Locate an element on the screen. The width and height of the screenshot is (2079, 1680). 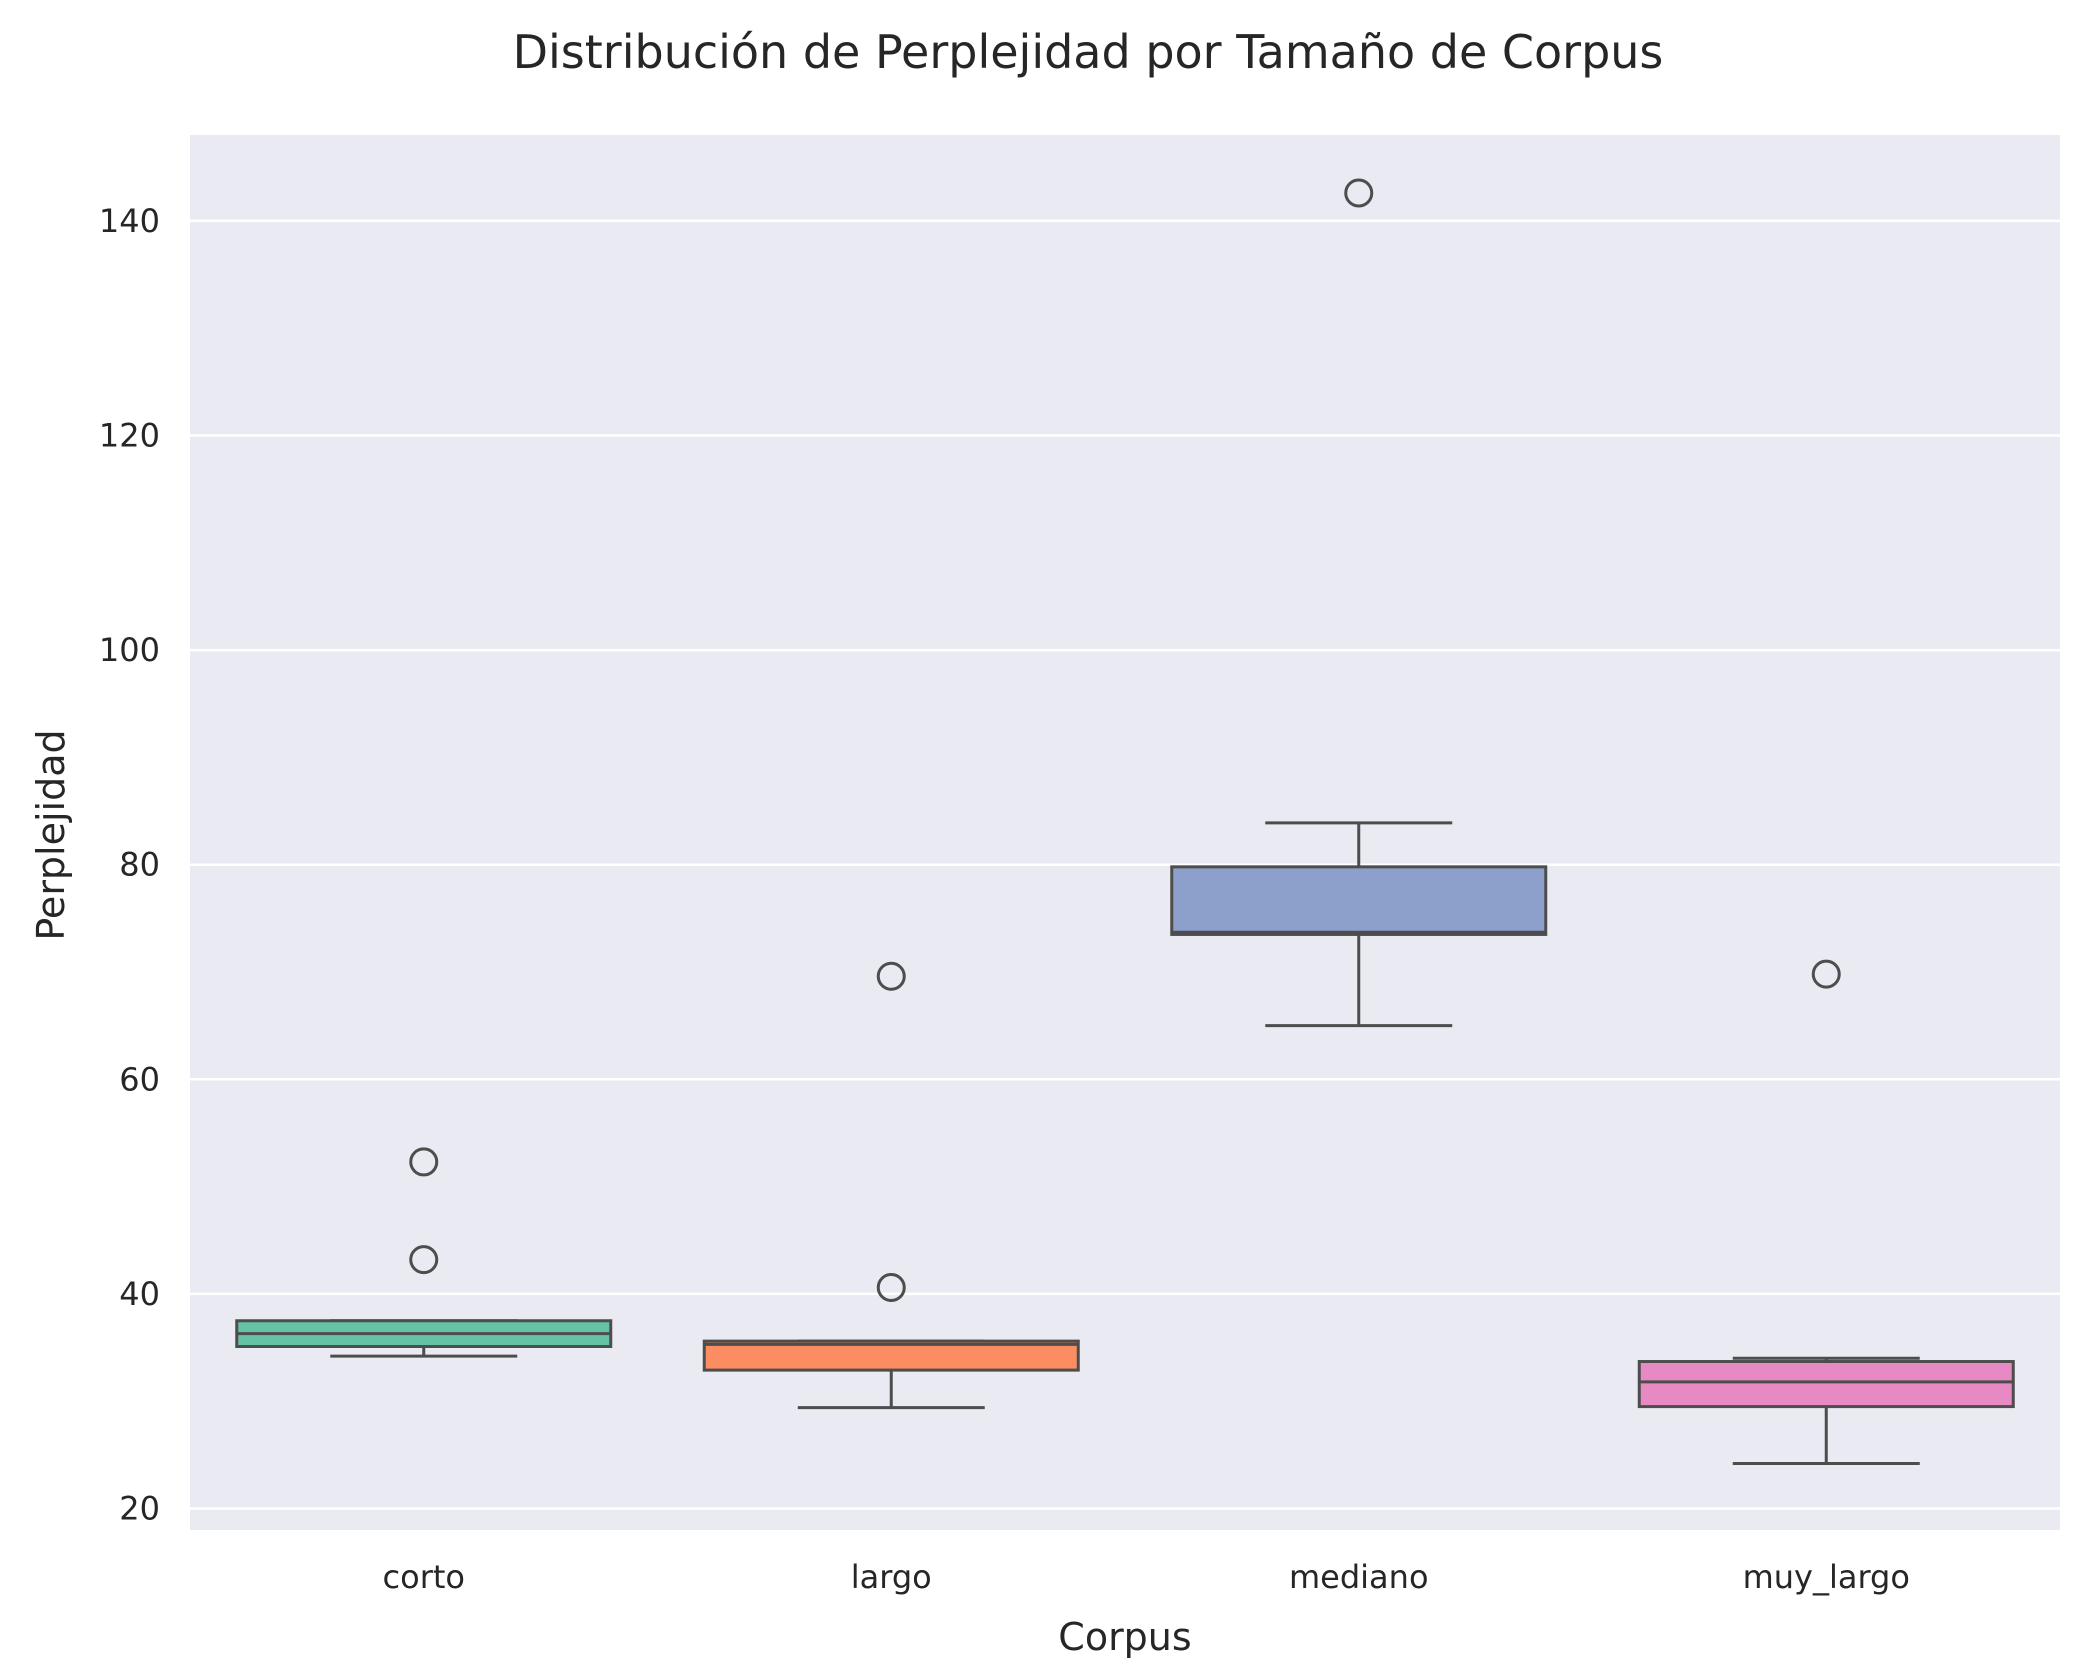
box-muy_largo is located at coordinates (1826, 1384).